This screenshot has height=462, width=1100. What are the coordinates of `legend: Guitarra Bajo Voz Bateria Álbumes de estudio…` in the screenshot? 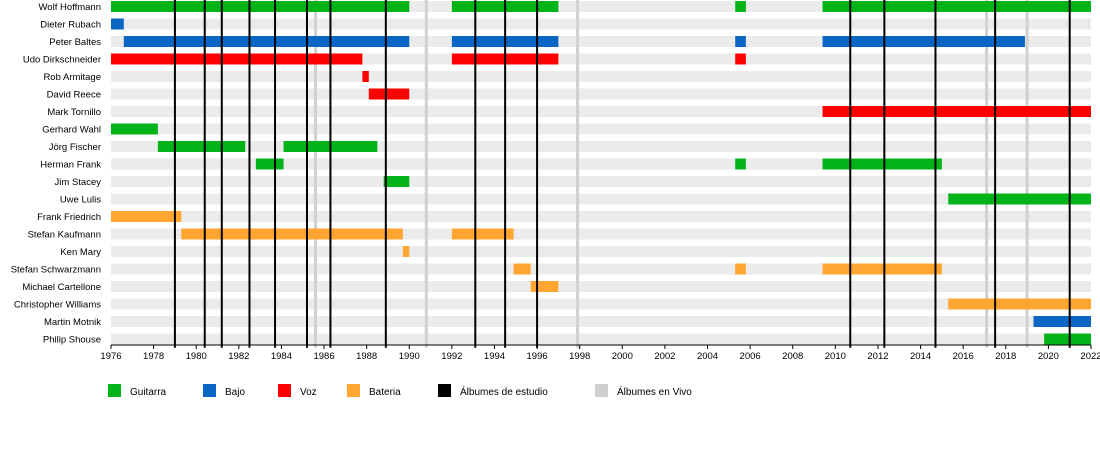 It's located at (400, 391).